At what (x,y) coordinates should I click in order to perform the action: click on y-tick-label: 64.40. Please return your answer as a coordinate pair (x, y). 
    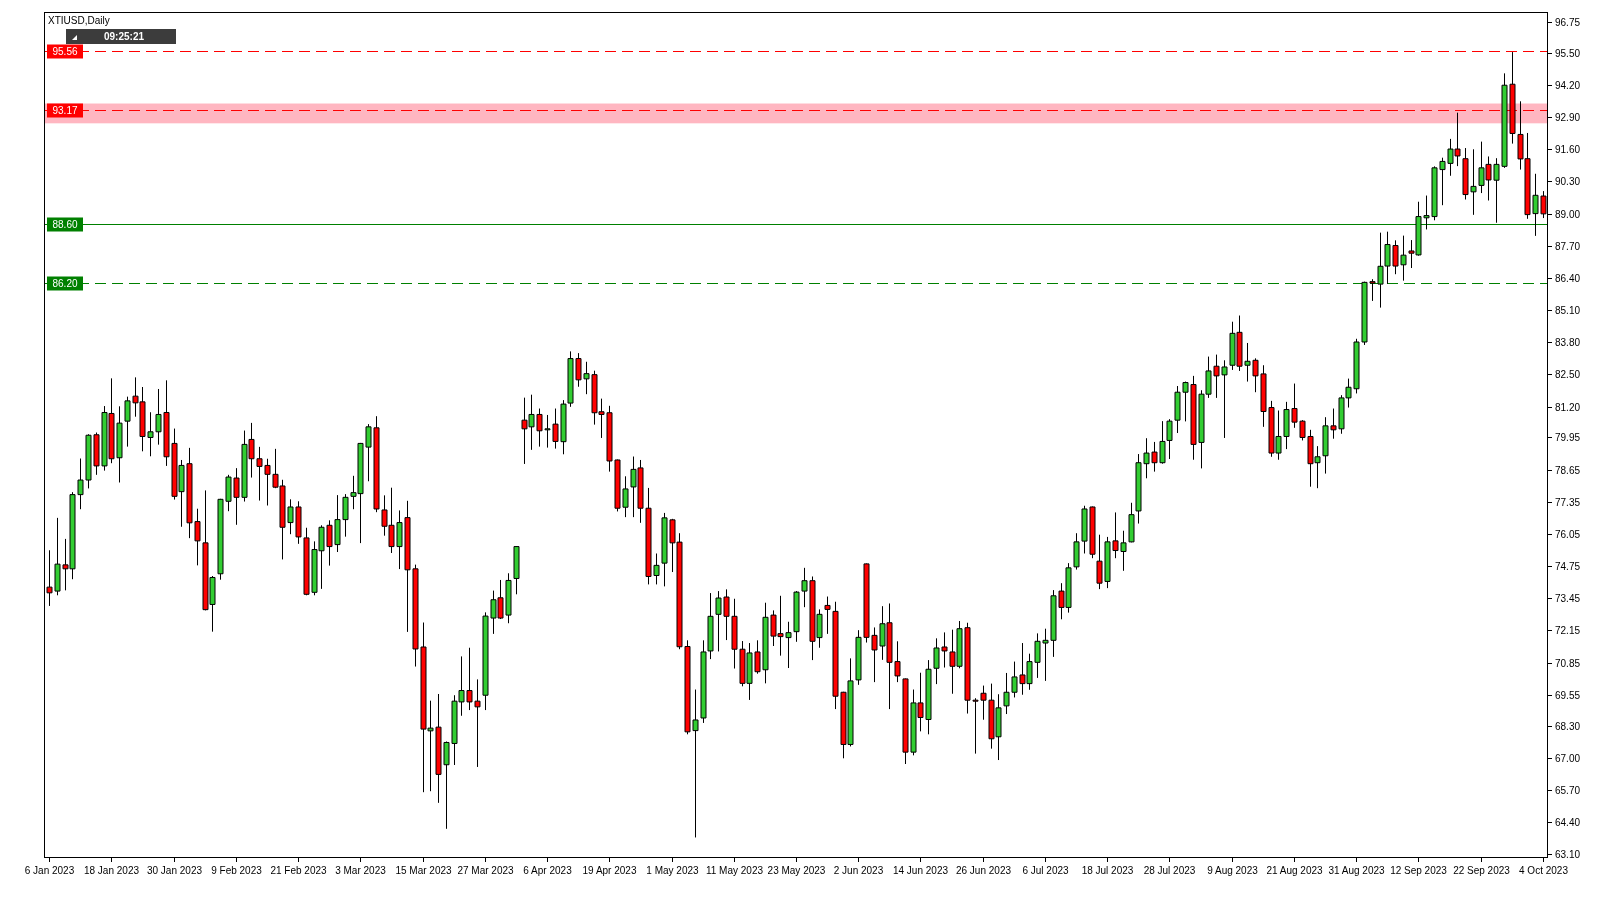
    Looking at the image, I should click on (1568, 822).